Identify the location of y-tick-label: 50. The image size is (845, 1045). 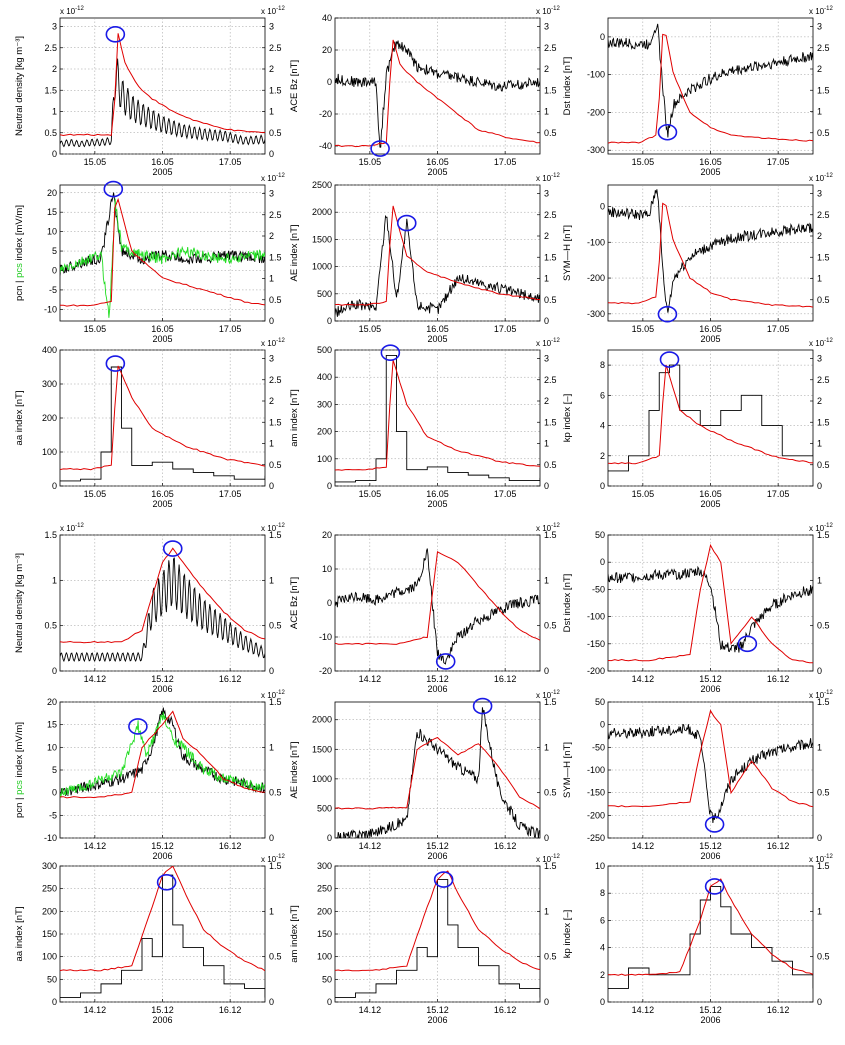
(327, 979).